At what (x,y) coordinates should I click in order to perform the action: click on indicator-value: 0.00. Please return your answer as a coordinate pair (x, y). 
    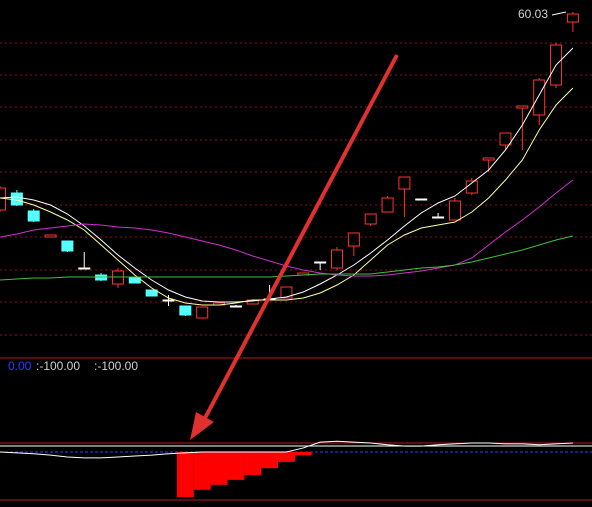
    Looking at the image, I should click on (20, 366).